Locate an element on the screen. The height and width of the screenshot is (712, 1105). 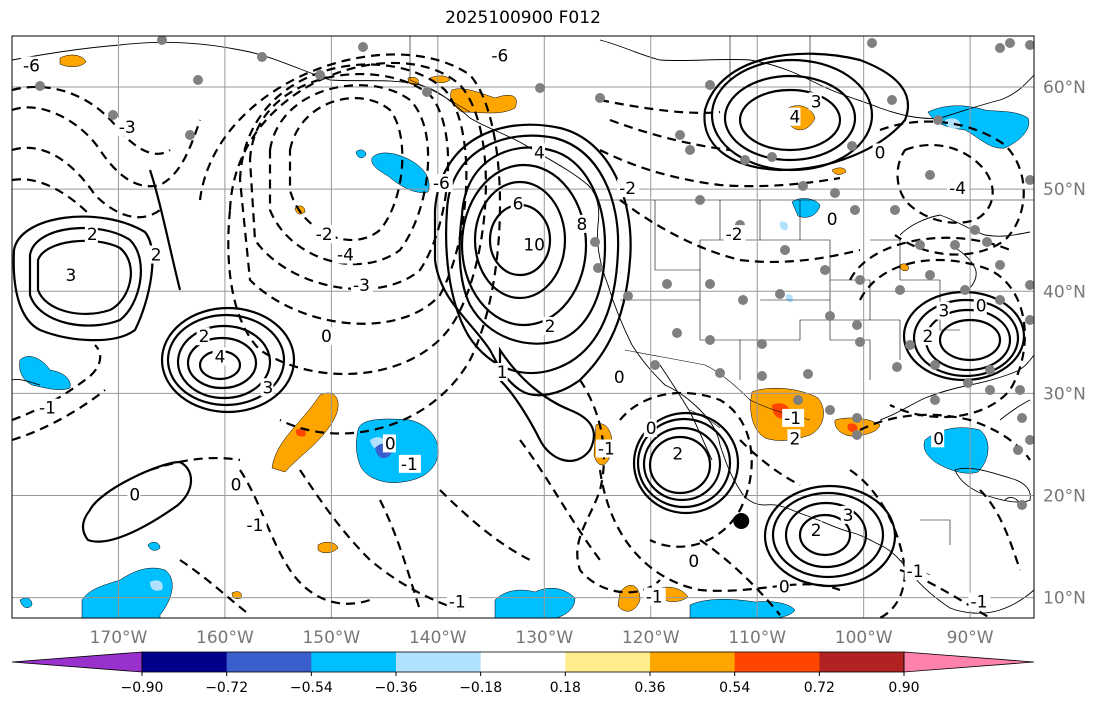
lon-tick-label: 130°W is located at coordinates (544, 638).